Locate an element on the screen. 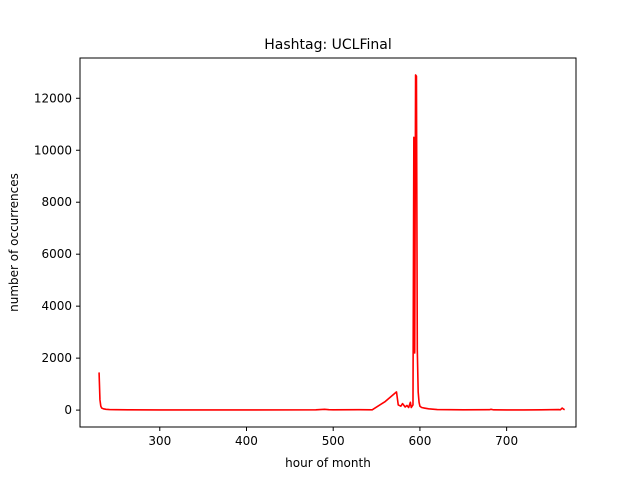  x-tick-label: 500 is located at coordinates (333, 441).